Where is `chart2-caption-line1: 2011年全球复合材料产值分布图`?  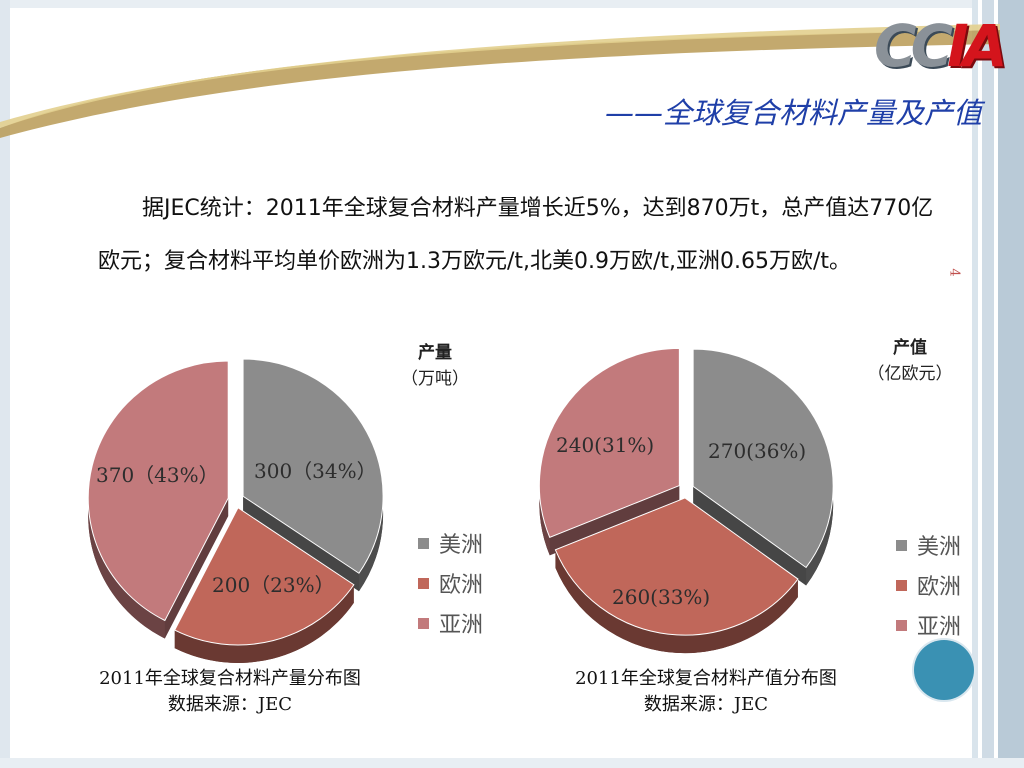 chart2-caption-line1: 2011年全球复合材料产值分布图 is located at coordinates (706, 678).